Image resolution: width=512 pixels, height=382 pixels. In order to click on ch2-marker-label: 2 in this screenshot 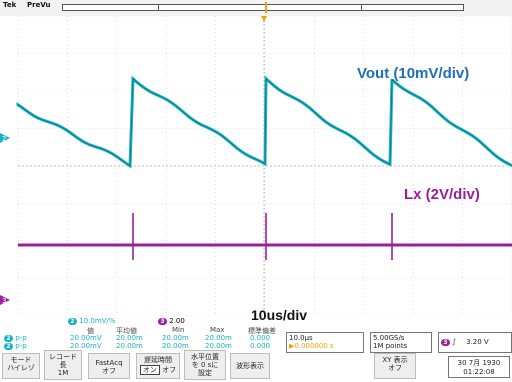, I will do `click(4, 139)`.